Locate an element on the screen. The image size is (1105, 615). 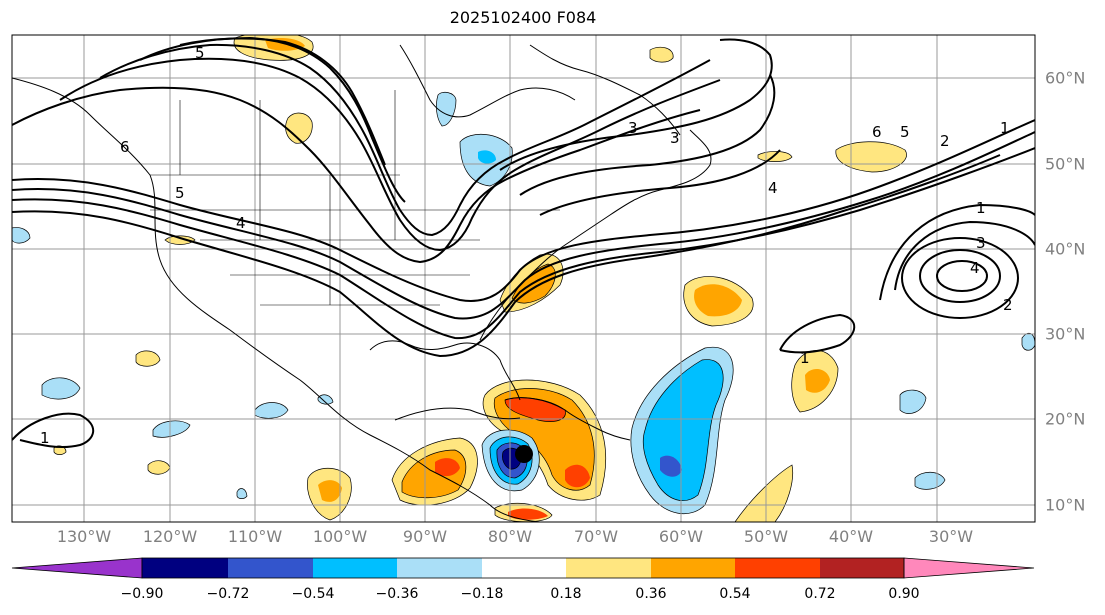
fill-orange-atl-mid is located at coordinates (718, 300).